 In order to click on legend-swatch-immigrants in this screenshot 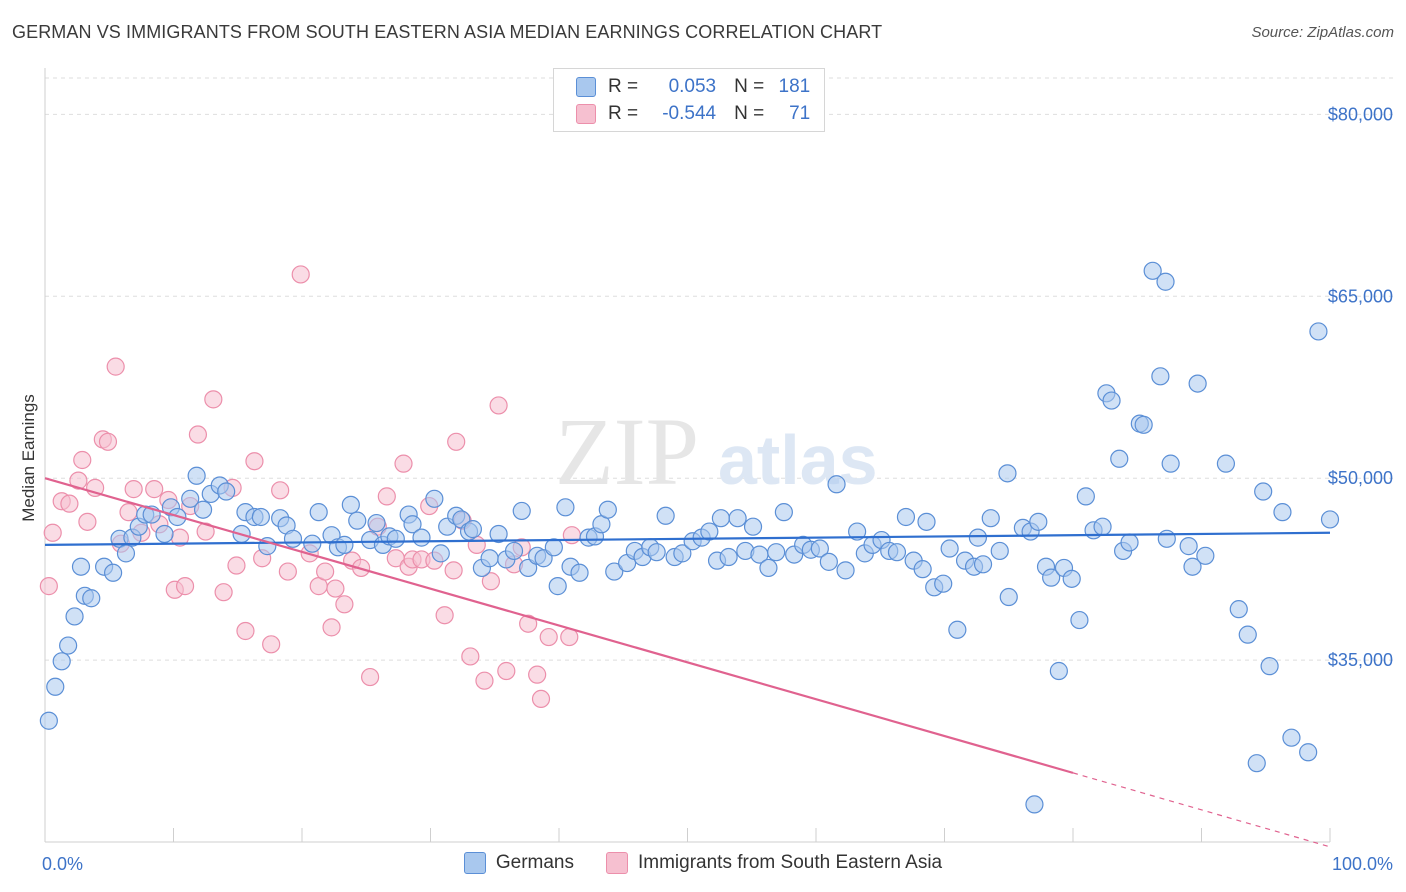, I will do `click(617, 863)`.